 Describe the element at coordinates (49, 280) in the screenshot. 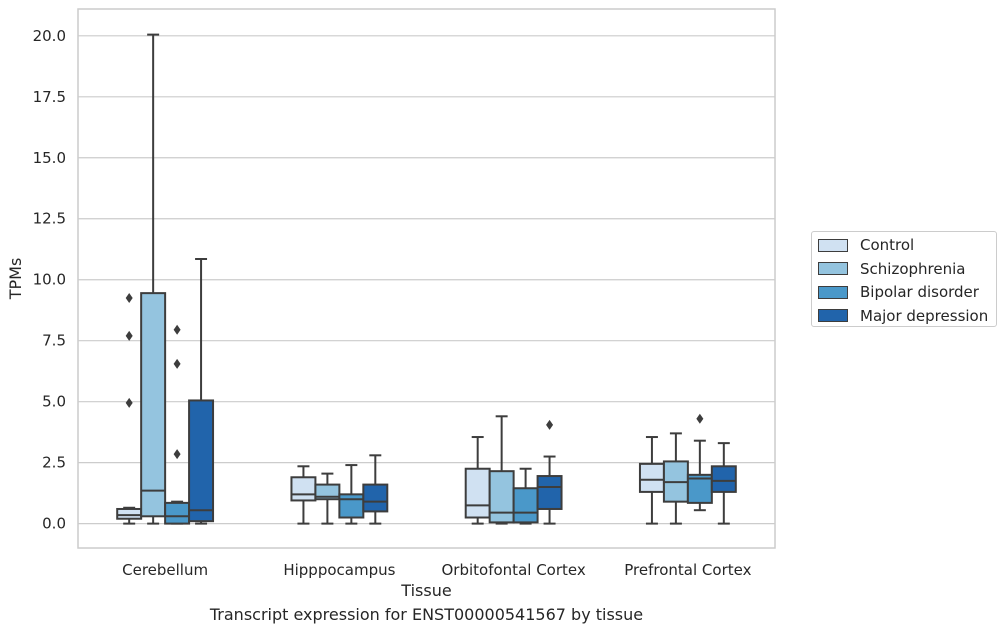

I see `y-tick-label: 10.0` at that location.